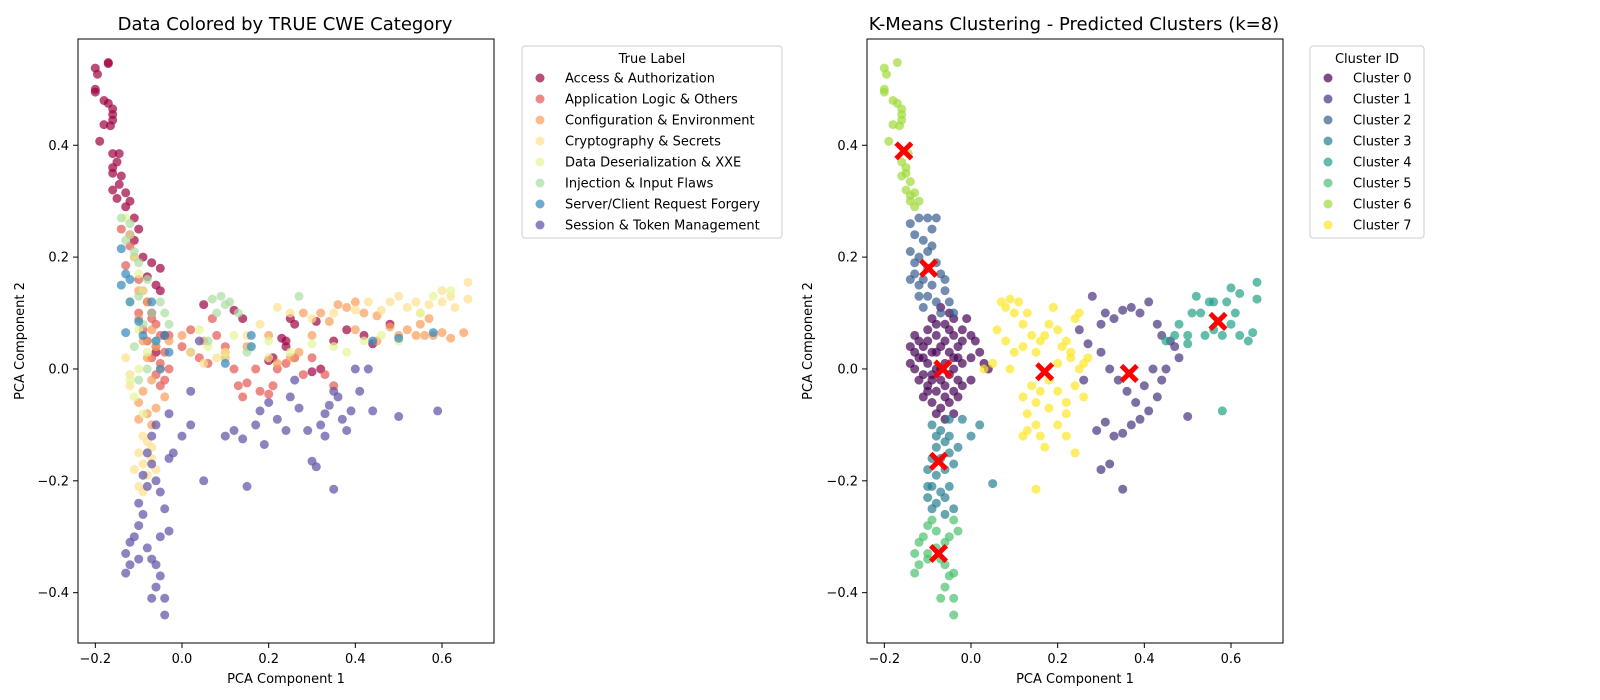 Image resolution: width=1600 pixels, height=700 pixels. What do you see at coordinates (652, 59) in the screenshot?
I see `legend-title: True Label` at bounding box center [652, 59].